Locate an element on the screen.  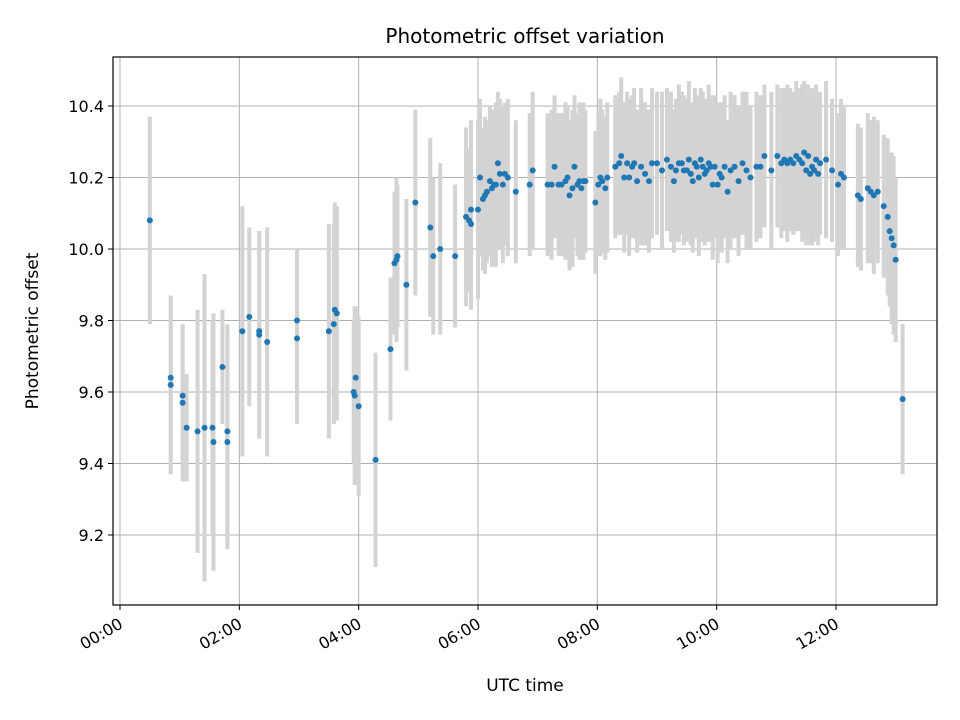
x-tick-label: 02:00 is located at coordinates (220, 634).